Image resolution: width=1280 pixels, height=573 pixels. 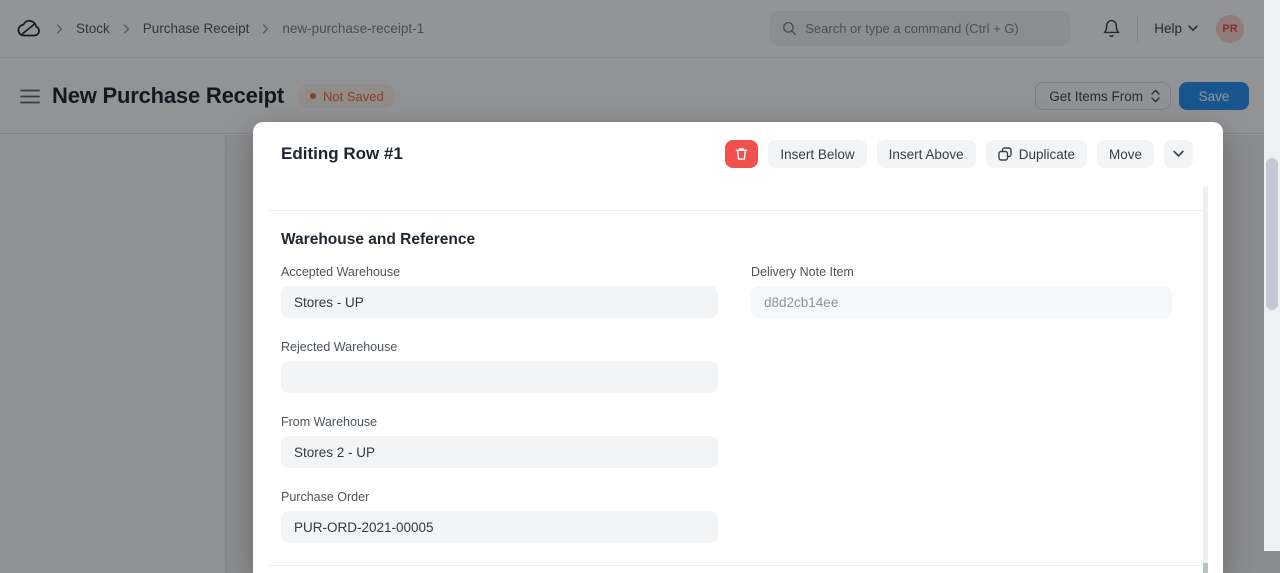 What do you see at coordinates (499, 302) in the screenshot?
I see `accepted-warehouse-input` at bounding box center [499, 302].